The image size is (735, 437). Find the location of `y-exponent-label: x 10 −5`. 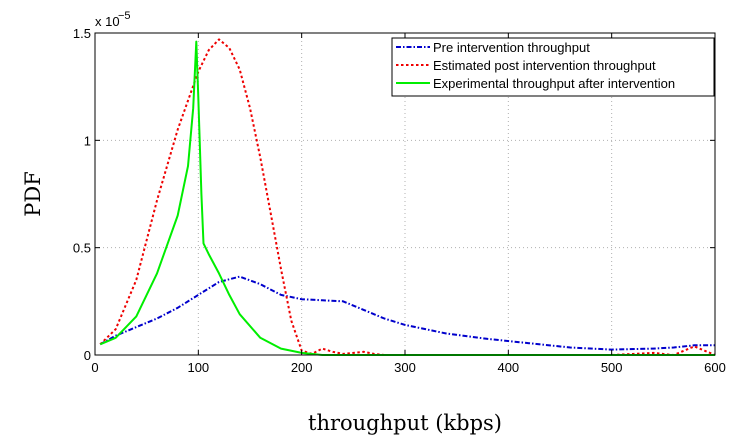

y-exponent-label: x 10 −5 is located at coordinates (113, 19).